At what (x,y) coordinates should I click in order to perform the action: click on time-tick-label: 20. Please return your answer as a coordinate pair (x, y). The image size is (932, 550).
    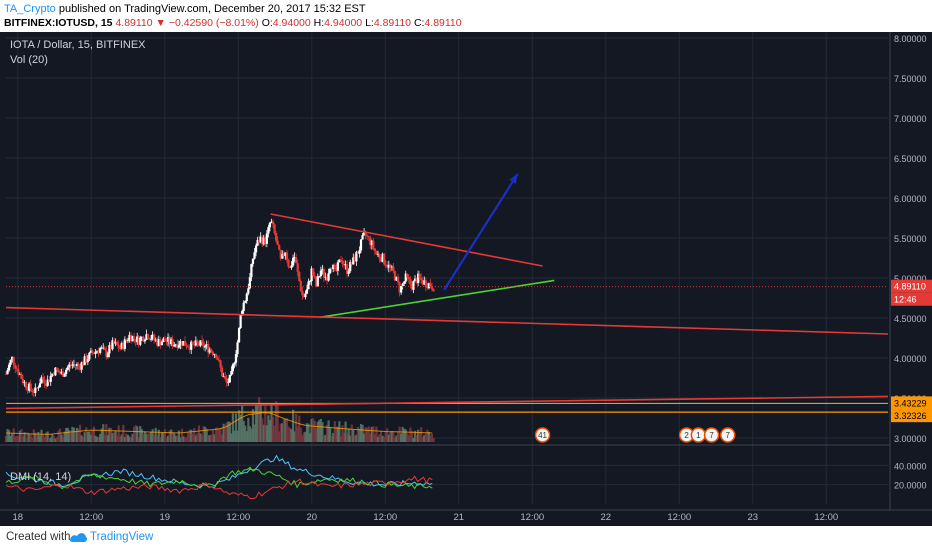
    Looking at the image, I should click on (311, 517).